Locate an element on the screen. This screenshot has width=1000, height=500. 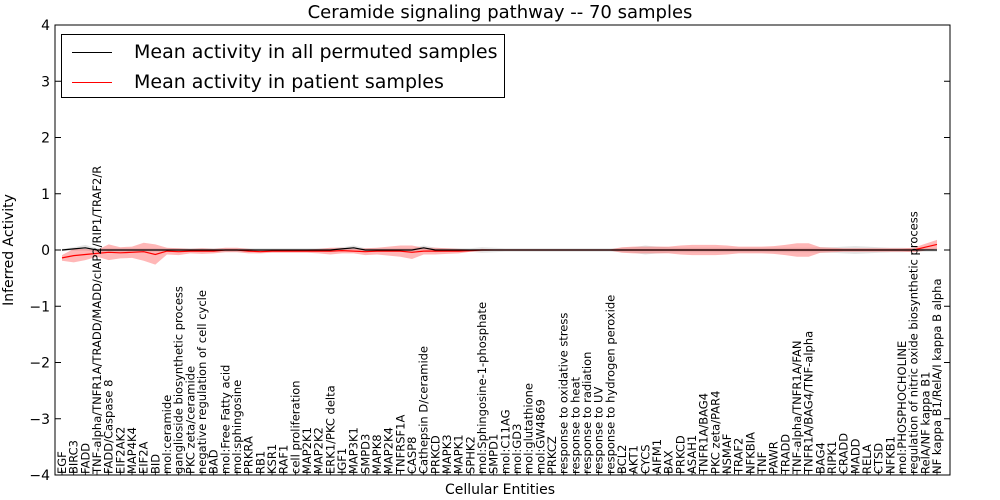
x-tick-label: BIRC3 is located at coordinates (74, 457).